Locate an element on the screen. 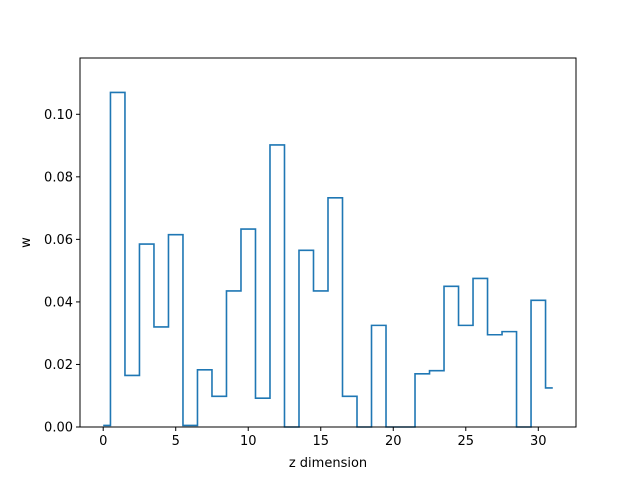  x-tick-label: 15 is located at coordinates (320, 441).